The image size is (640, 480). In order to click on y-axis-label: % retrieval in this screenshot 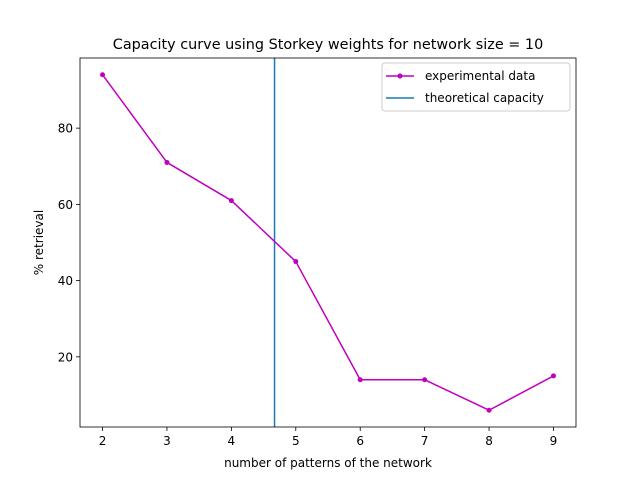, I will do `click(39, 242)`.